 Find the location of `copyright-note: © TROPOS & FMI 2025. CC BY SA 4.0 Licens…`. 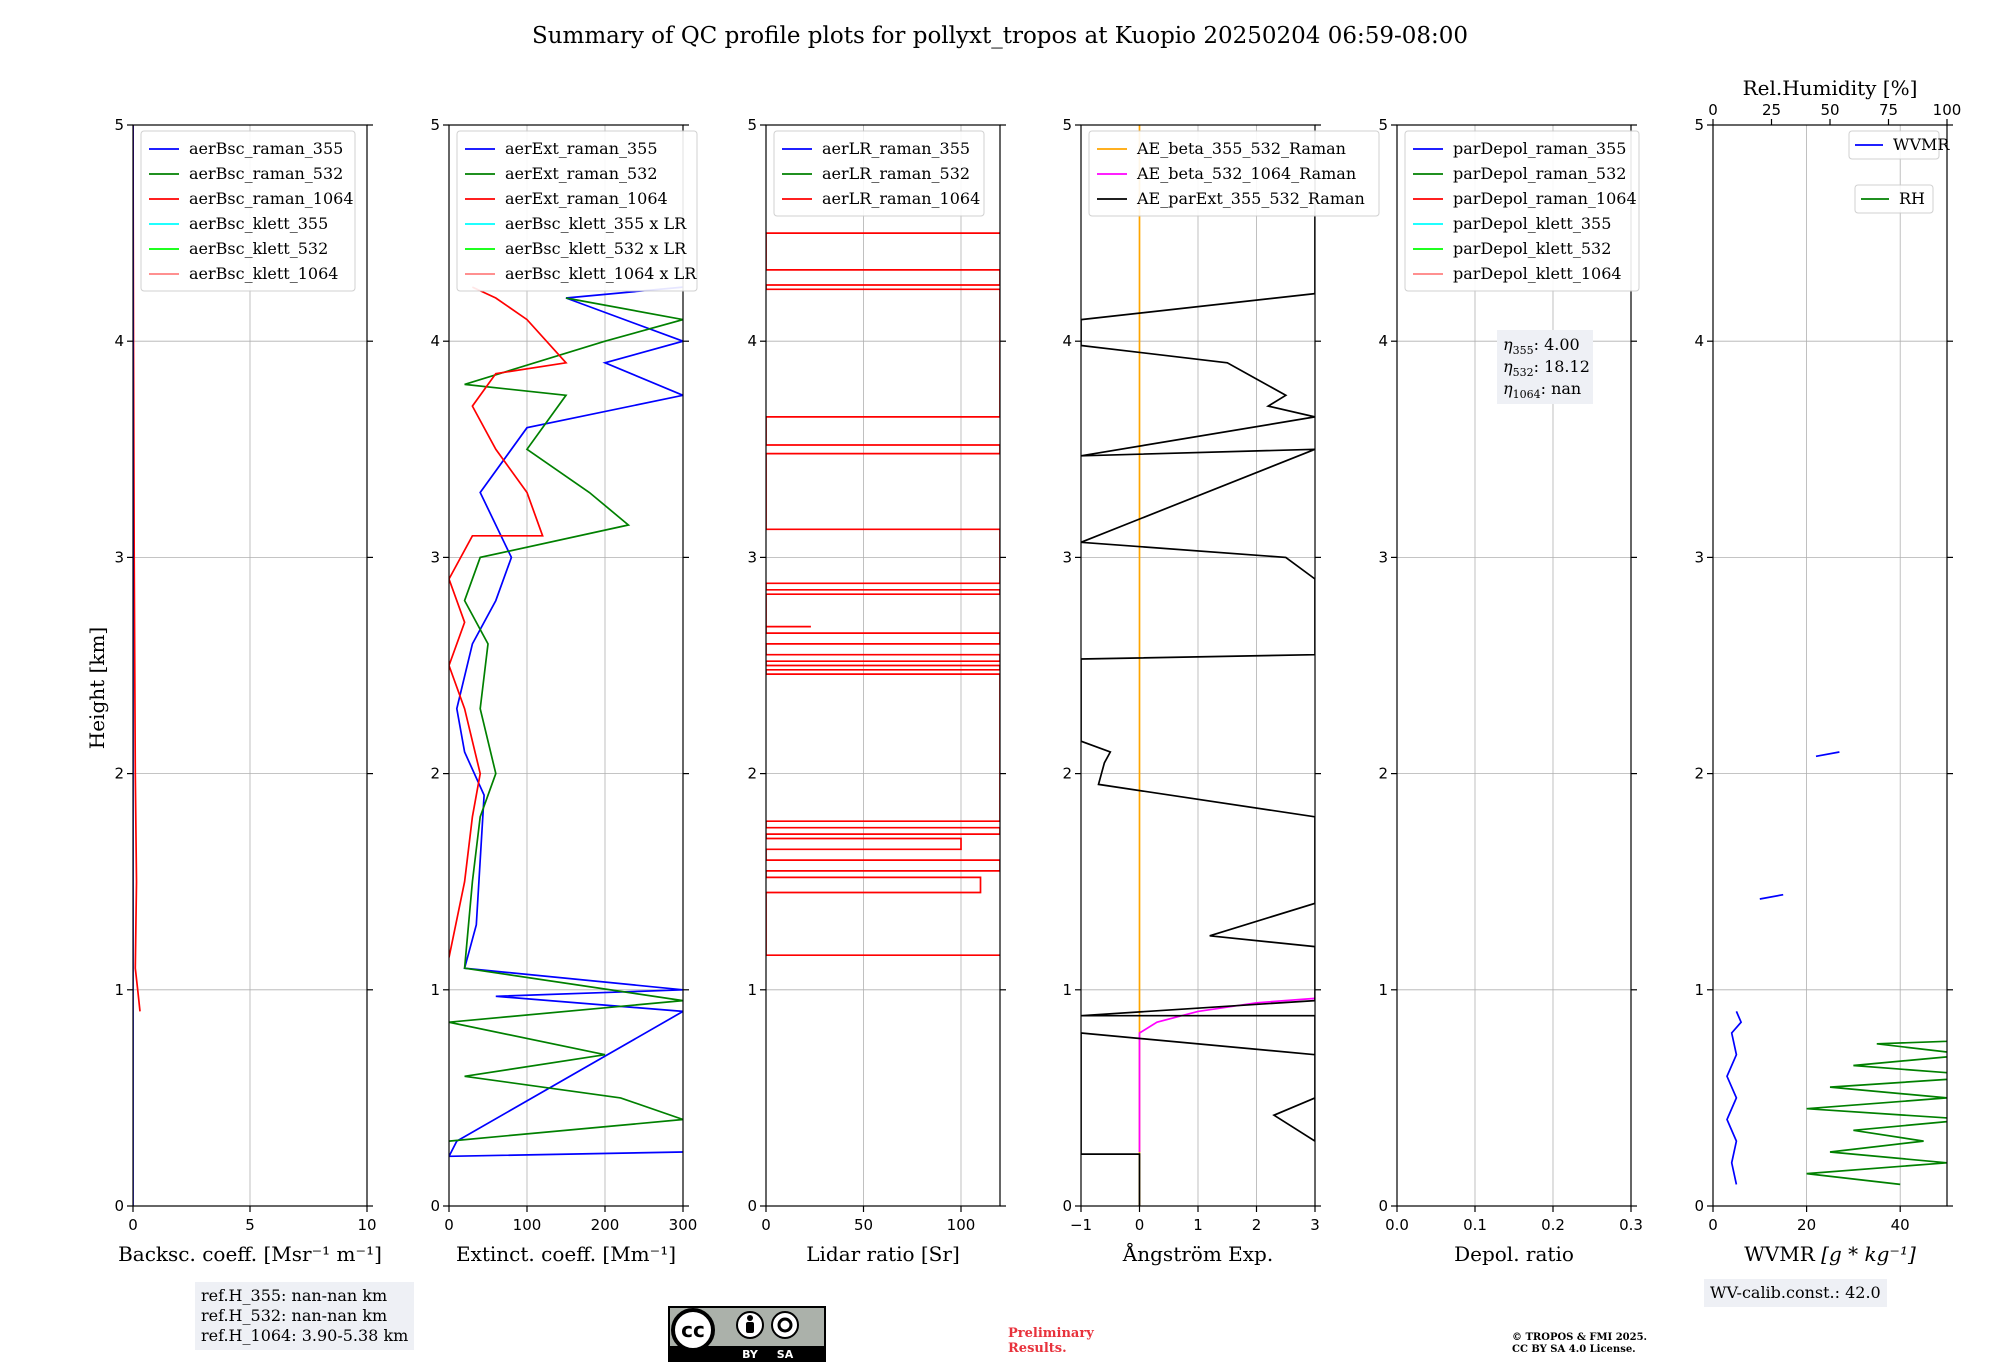

copyright-note: © TROPOS & FMI 2025. CC BY SA 4.0 Licens… is located at coordinates (1579, 1344).